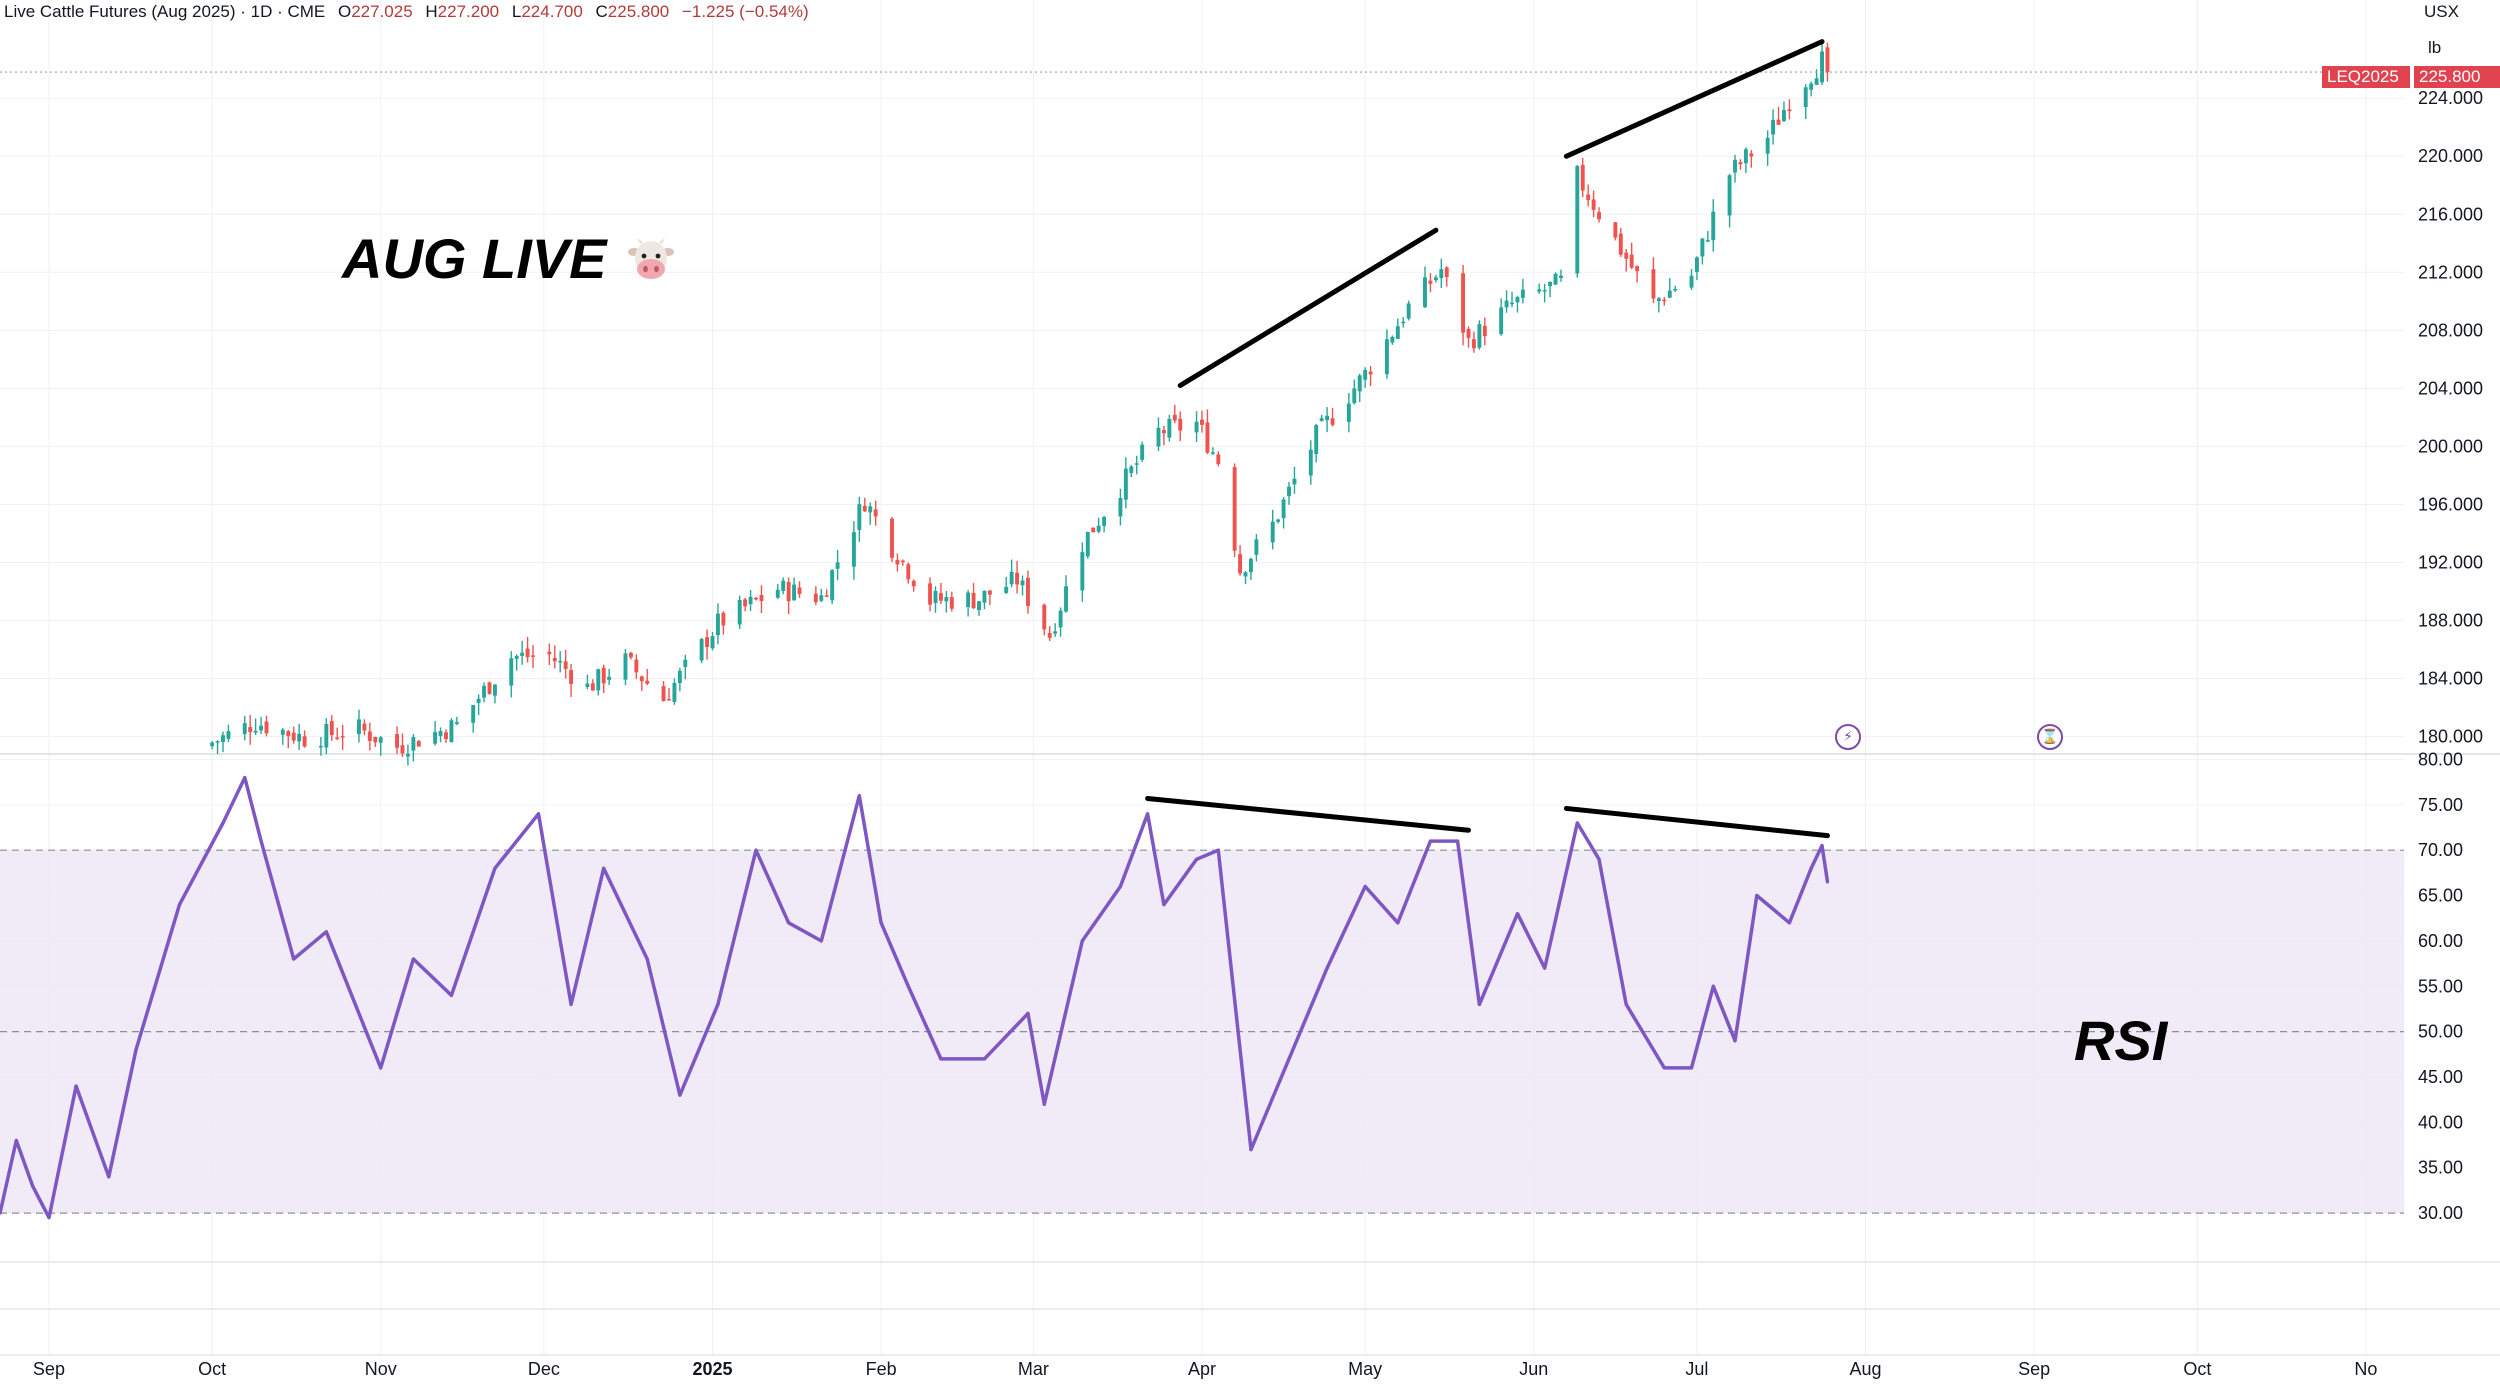  Describe the element at coordinates (1202, 1369) in the screenshot. I see `time-tick-label: Apr` at that location.